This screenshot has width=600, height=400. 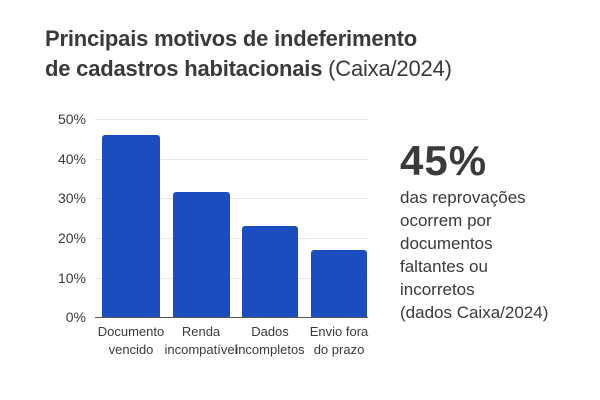 I want to click on callout-value: 45%, so click(x=444, y=160).